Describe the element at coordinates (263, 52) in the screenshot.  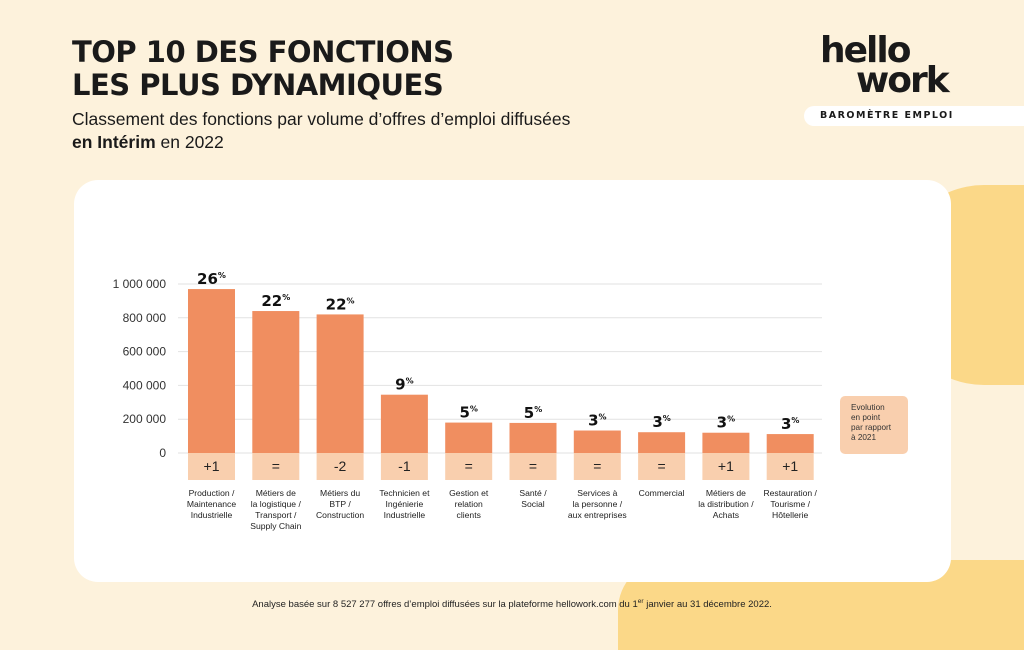
I see `title-line-1: TOP 10 DES FONCTIONS` at that location.